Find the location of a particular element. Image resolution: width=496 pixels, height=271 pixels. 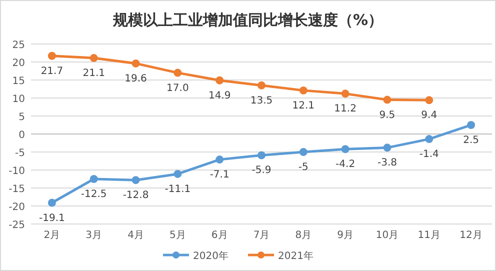

x-tick-label: 7月 is located at coordinates (261, 235).